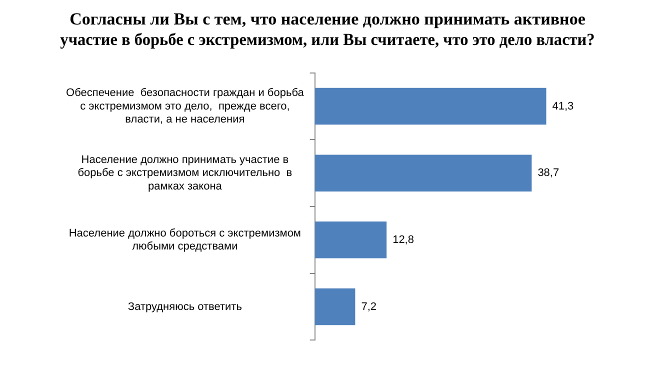  Describe the element at coordinates (563, 106) in the screenshot. I see `data-label: 41,3` at that location.